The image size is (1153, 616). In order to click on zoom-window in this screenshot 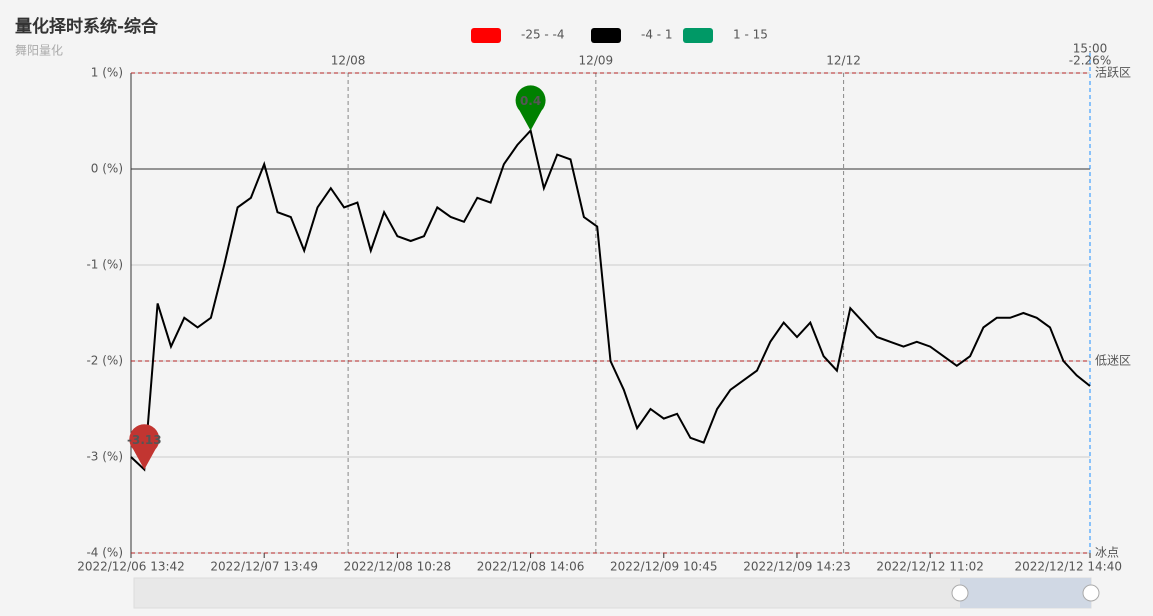, I will do `click(1025, 593)`.